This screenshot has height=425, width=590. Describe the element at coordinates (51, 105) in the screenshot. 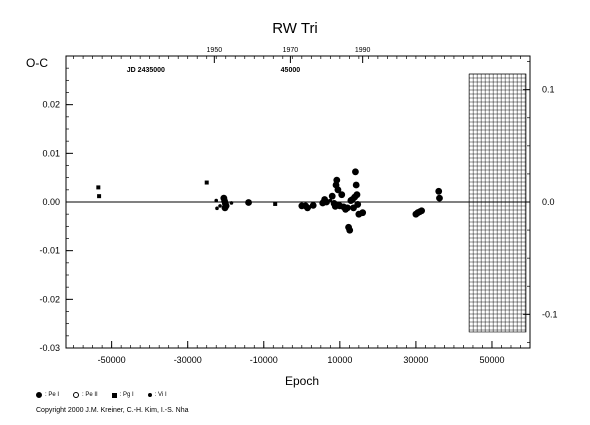

I see `y-tick-label: 0.02` at that location.